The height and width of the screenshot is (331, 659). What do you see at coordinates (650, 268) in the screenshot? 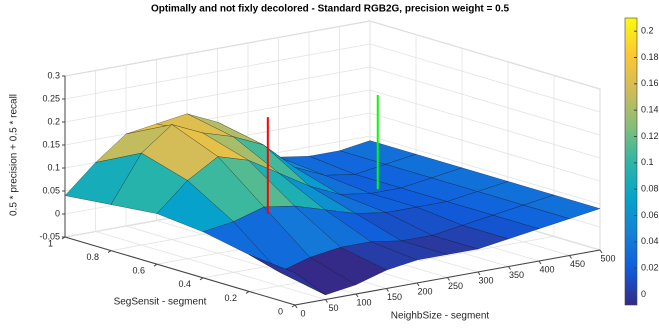
I see `colorbar-tick-label: 0.02` at bounding box center [650, 268].